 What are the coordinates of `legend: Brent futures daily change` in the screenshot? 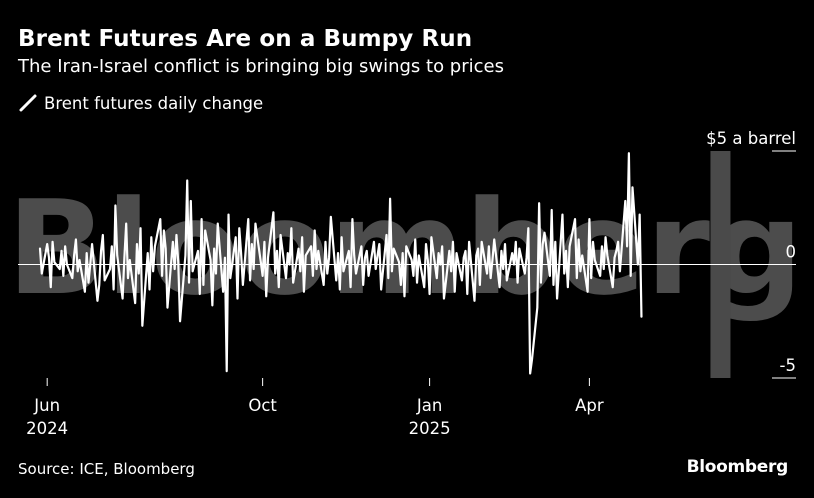 It's located at (140, 103).